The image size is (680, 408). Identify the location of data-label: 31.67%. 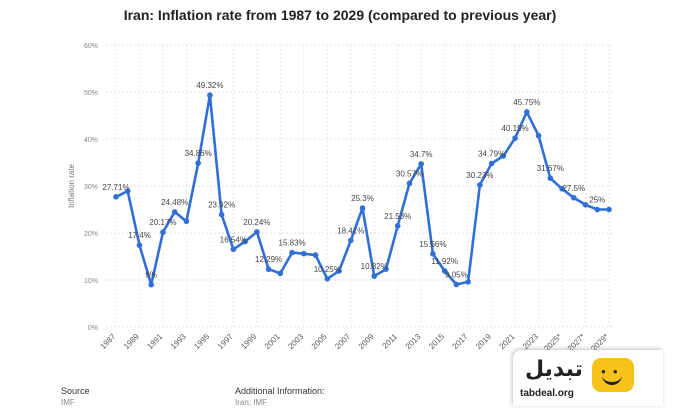
(550, 168).